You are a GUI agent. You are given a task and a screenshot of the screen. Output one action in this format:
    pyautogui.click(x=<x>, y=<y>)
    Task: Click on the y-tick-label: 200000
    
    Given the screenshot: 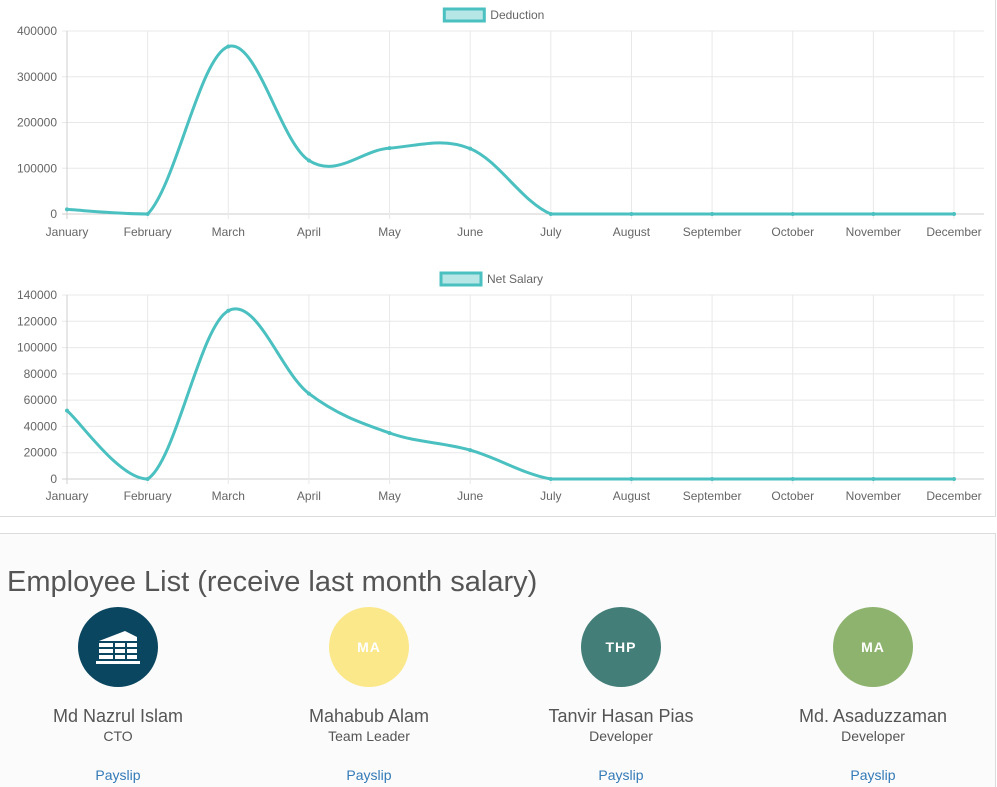 What is the action you would take?
    pyautogui.click(x=37, y=123)
    